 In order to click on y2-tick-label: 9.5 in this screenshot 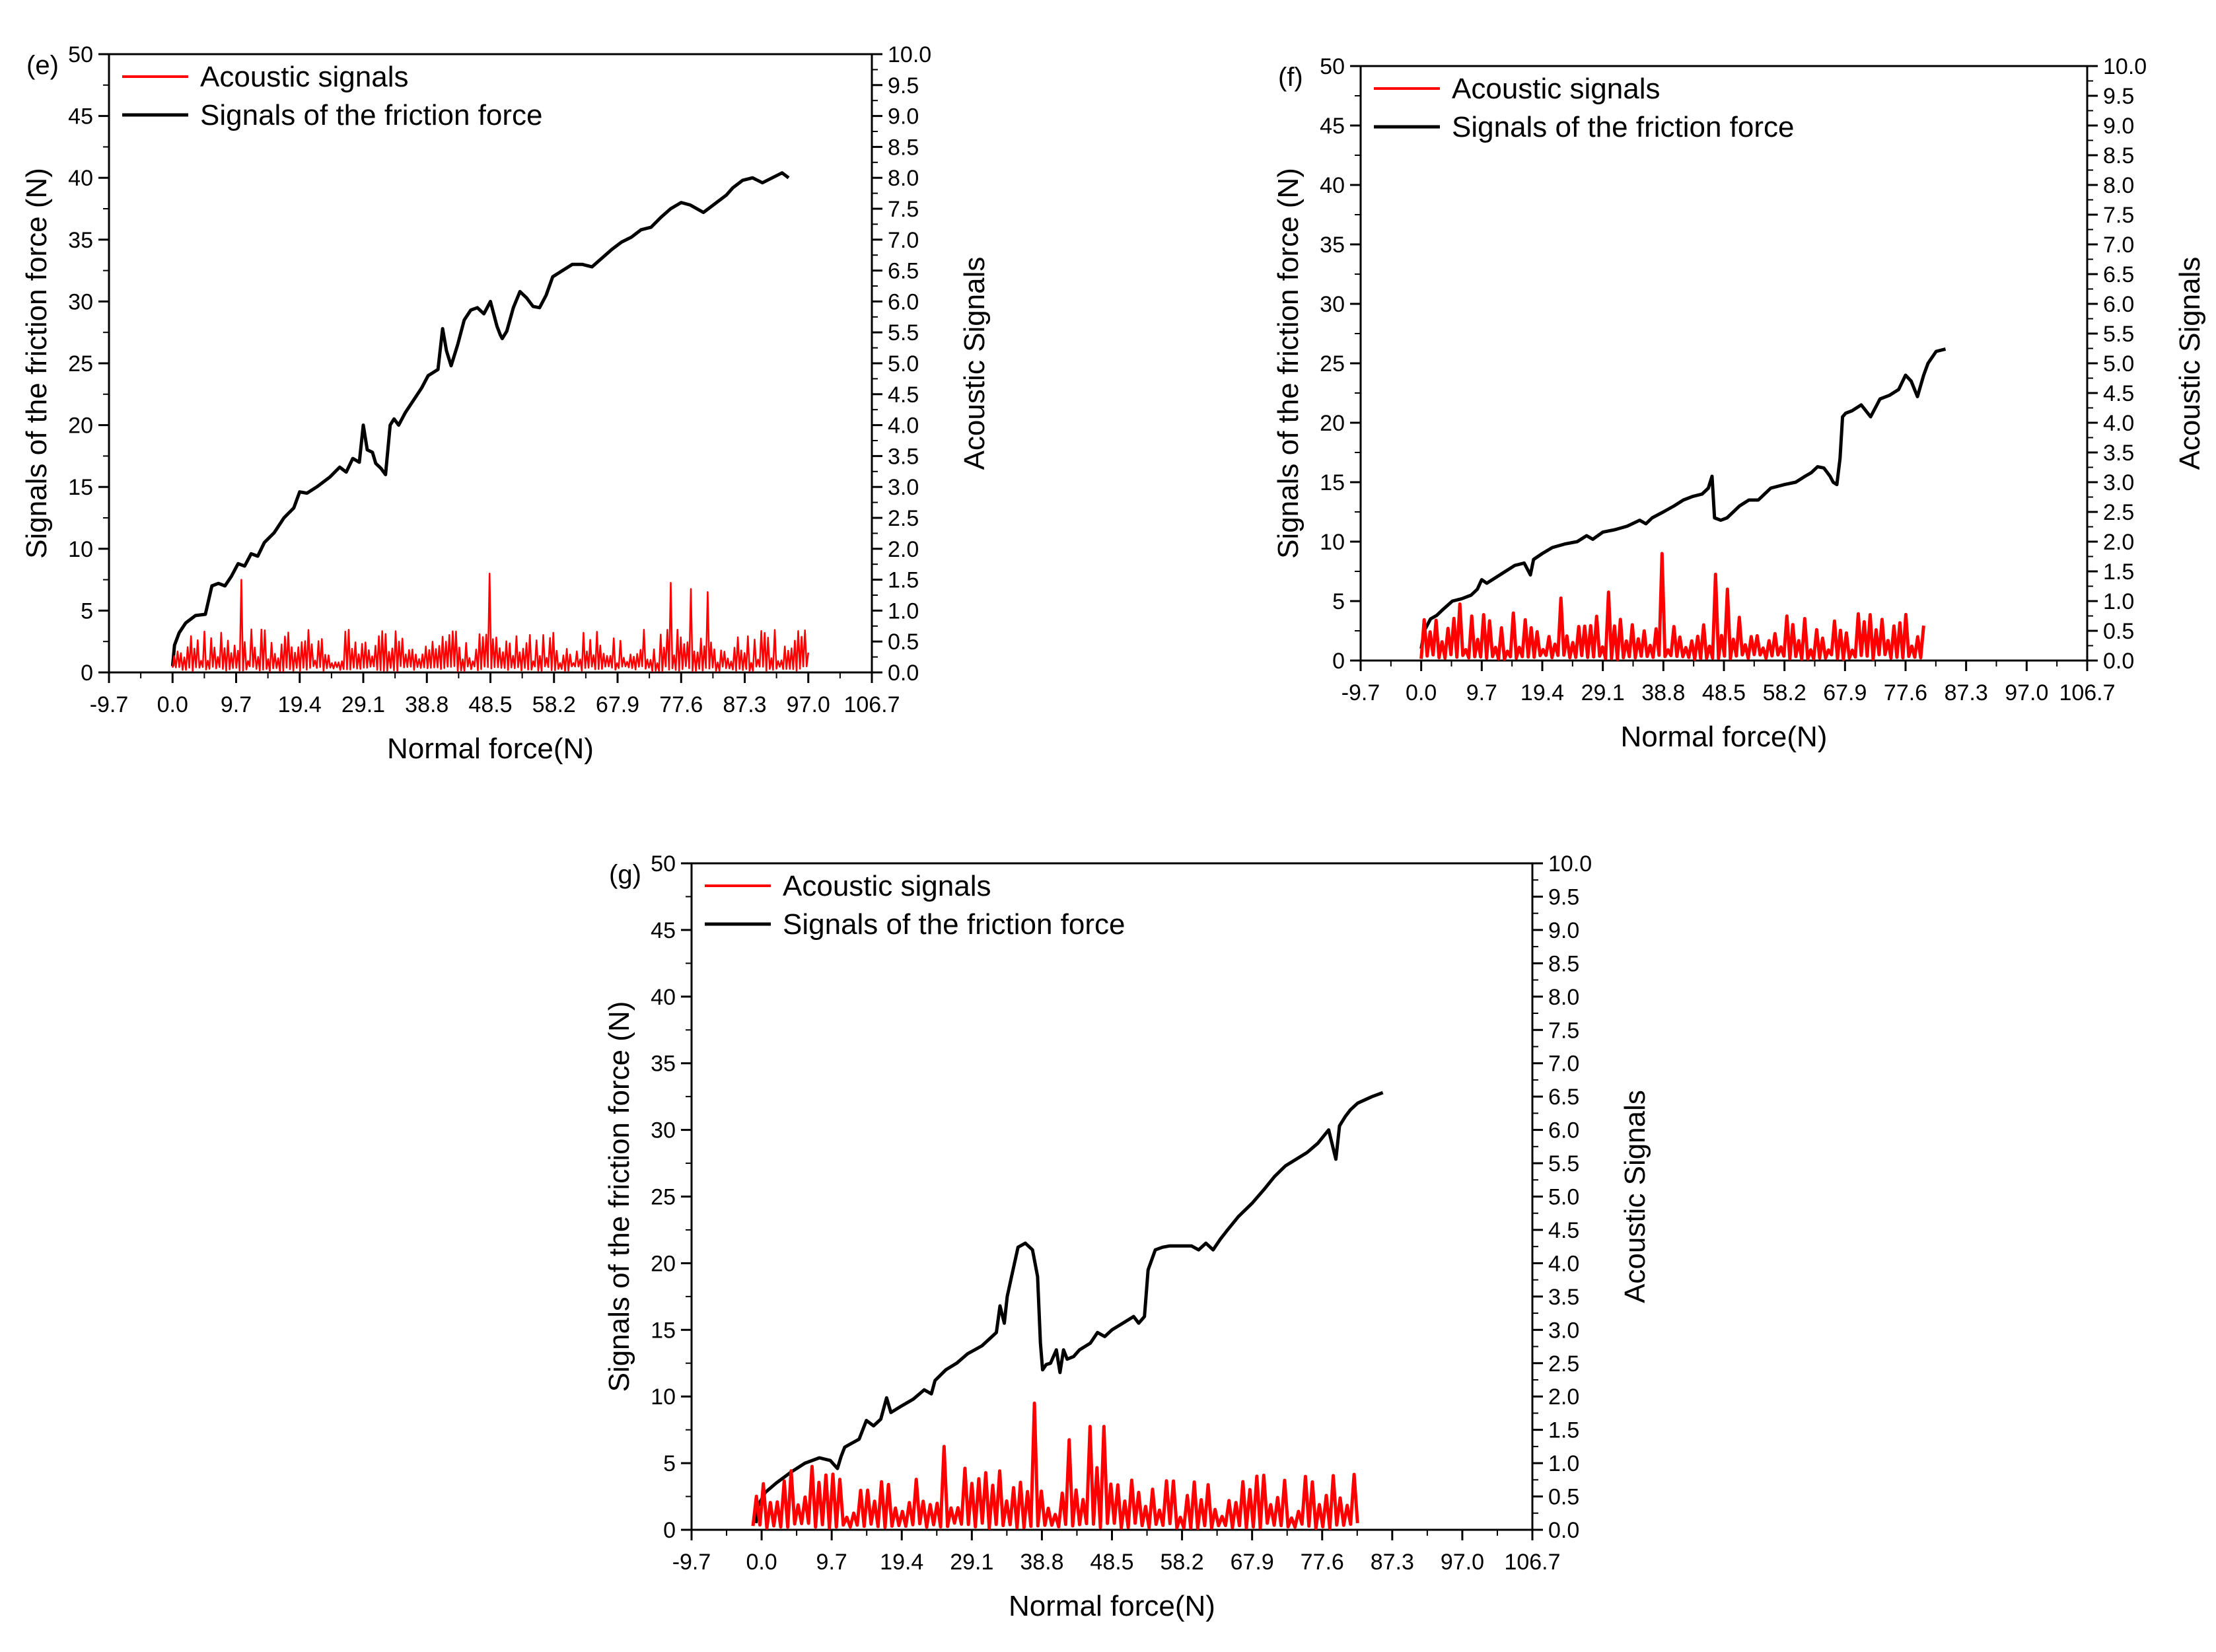, I will do `click(903, 86)`.